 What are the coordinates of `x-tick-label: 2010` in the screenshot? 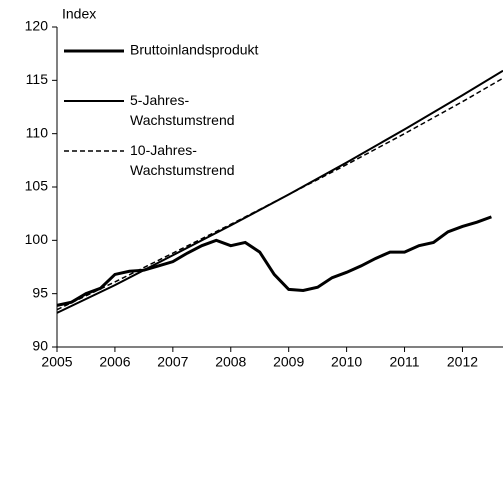 It's located at (346, 362).